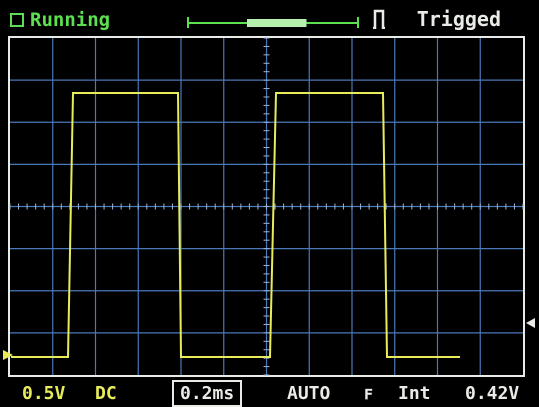 The height and width of the screenshot is (407, 539). Describe the element at coordinates (530, 323) in the screenshot. I see `trigger-level-marker` at that location.